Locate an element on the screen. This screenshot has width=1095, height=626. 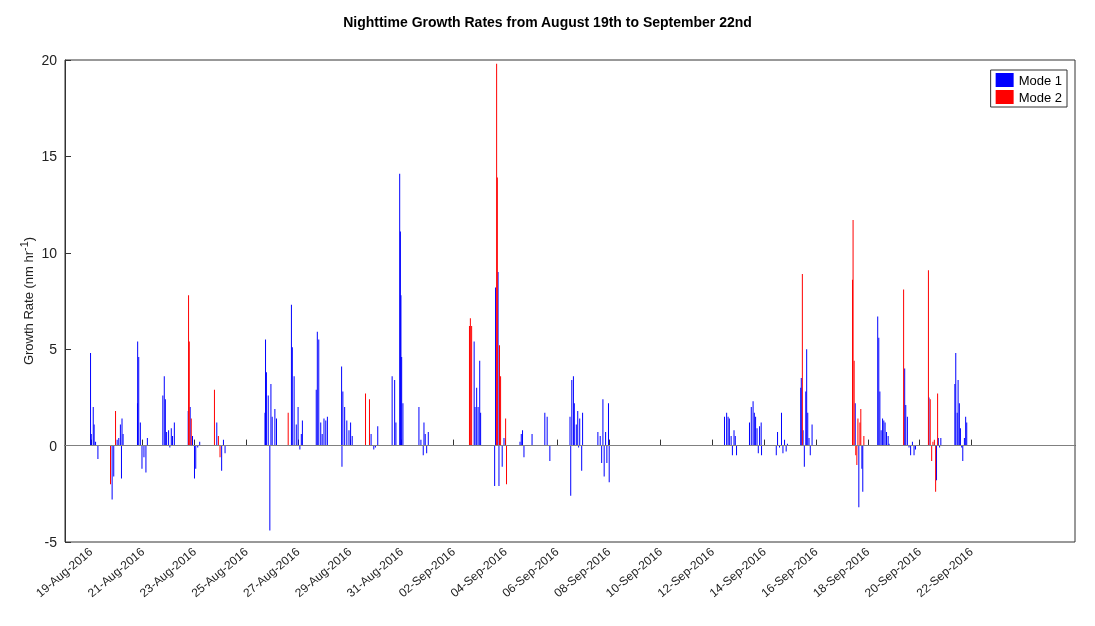
y-tick-label: 10 is located at coordinates (49, 252).